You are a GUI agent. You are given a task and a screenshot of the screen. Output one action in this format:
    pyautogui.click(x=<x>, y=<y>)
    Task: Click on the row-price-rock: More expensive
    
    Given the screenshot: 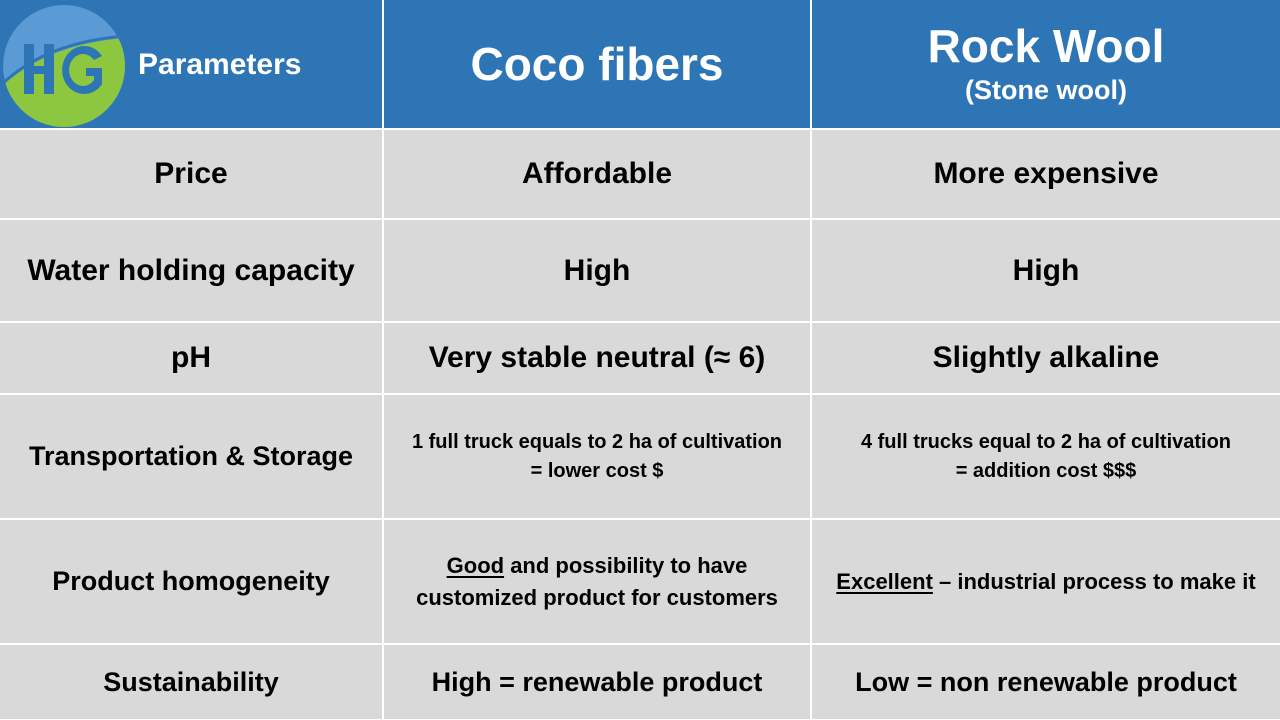 What is the action you would take?
    pyautogui.click(x=1046, y=174)
    